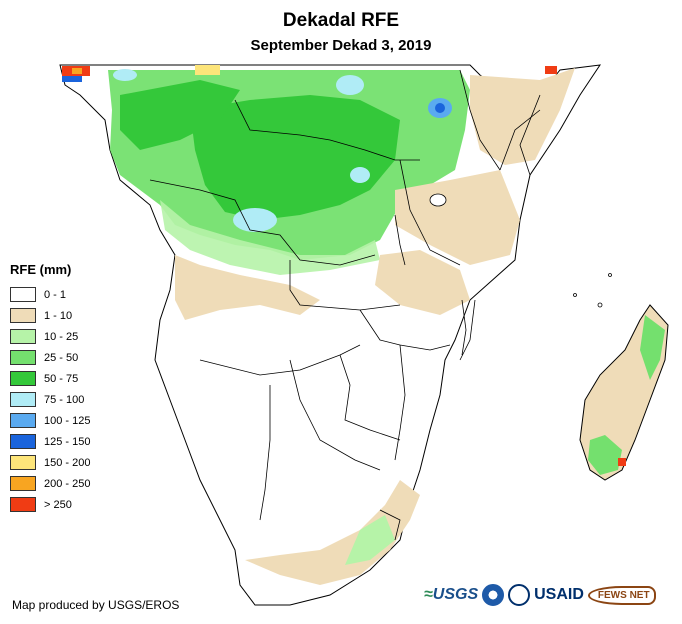 This screenshot has height=624, width=682. I want to click on legend-row: 25 - 50, so click(50, 357).